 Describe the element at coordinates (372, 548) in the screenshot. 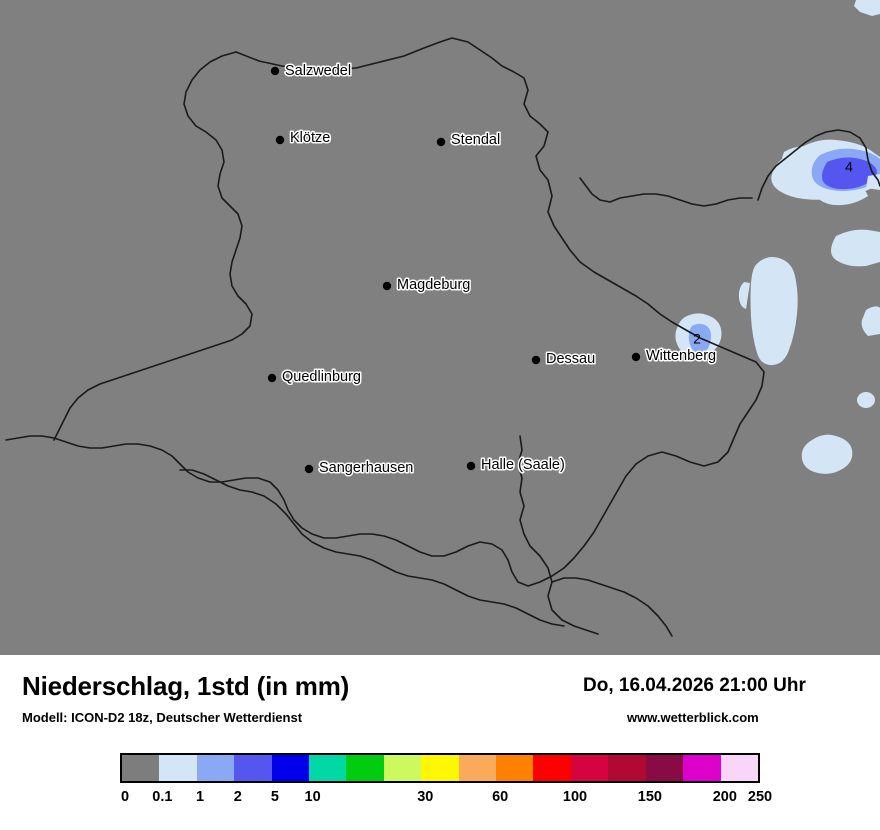

I see `border-thuringia-south` at that location.